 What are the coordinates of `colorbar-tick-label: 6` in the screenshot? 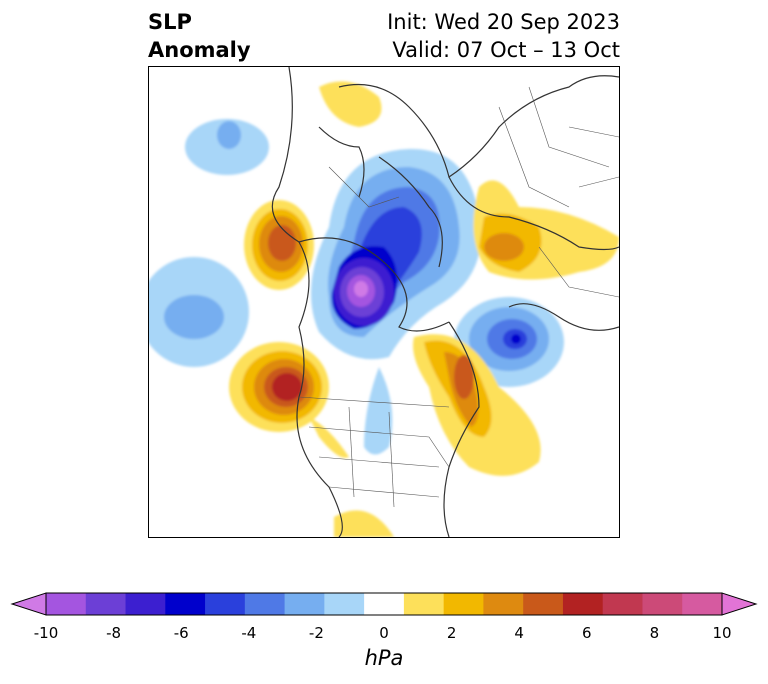 It's located at (587, 633).